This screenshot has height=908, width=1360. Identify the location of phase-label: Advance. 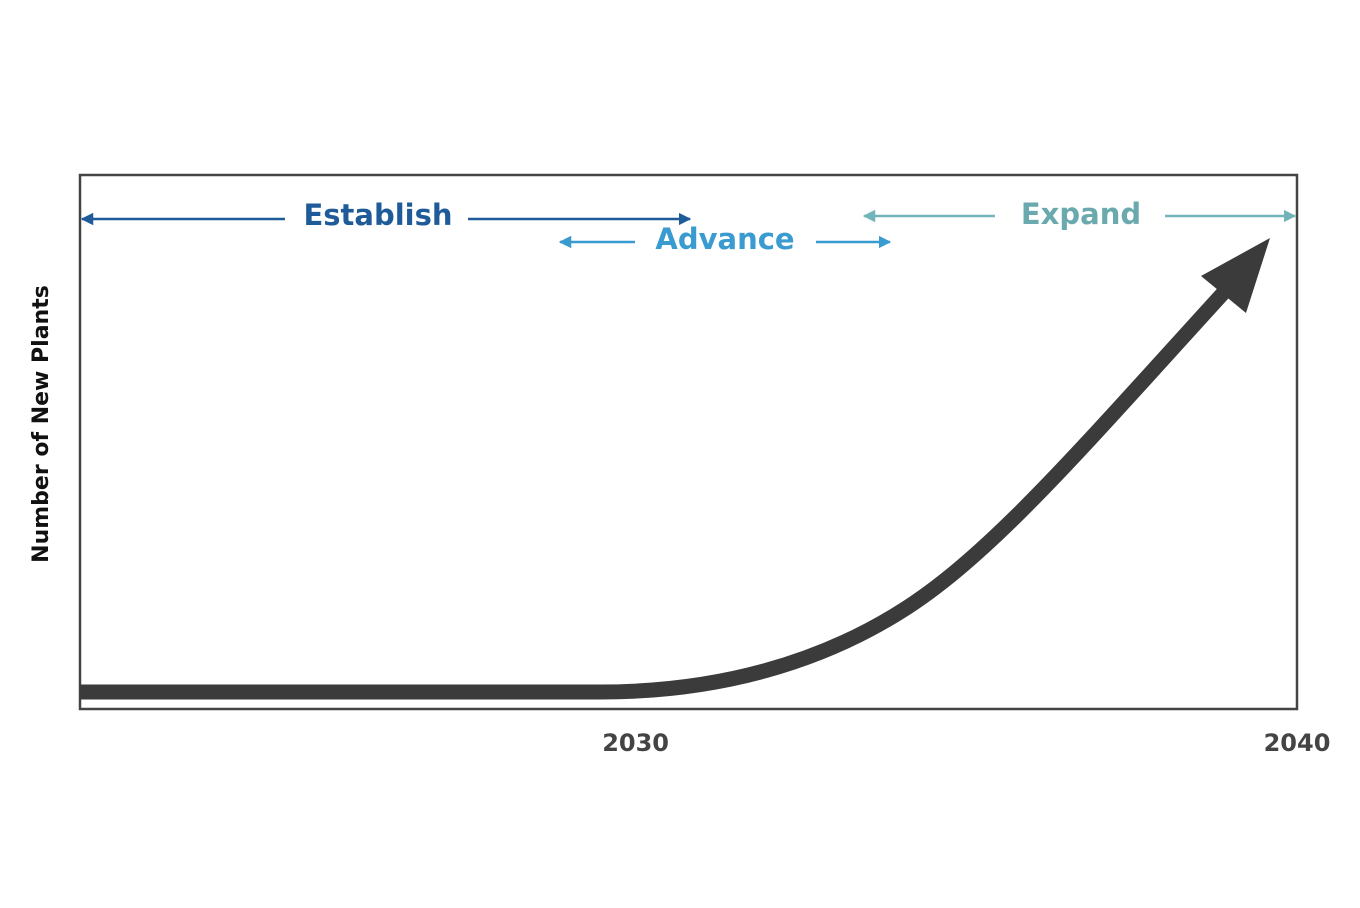
(724, 239).